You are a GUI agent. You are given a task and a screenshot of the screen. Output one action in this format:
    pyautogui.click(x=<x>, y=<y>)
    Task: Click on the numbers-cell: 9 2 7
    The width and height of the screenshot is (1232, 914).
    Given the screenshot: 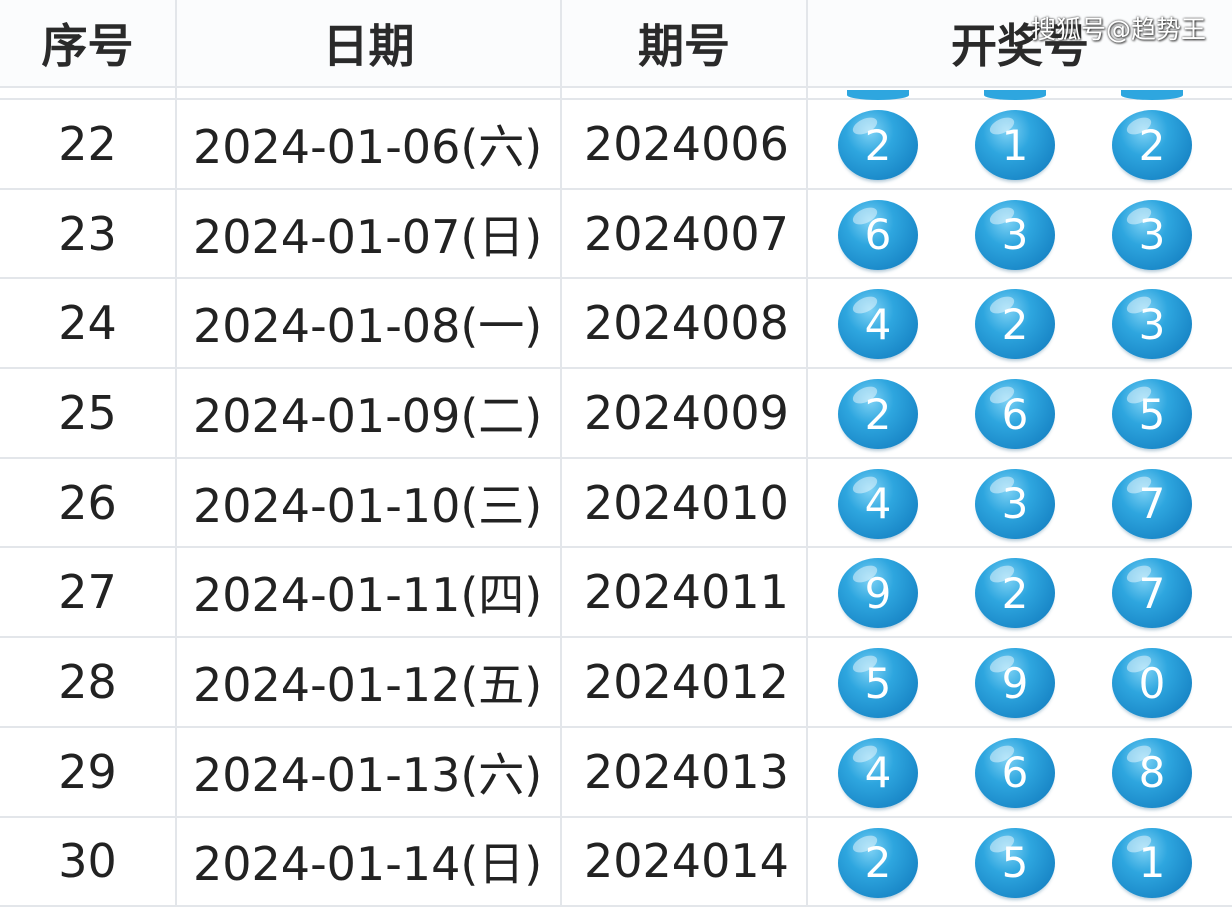 What is the action you would take?
    pyautogui.click(x=1020, y=592)
    